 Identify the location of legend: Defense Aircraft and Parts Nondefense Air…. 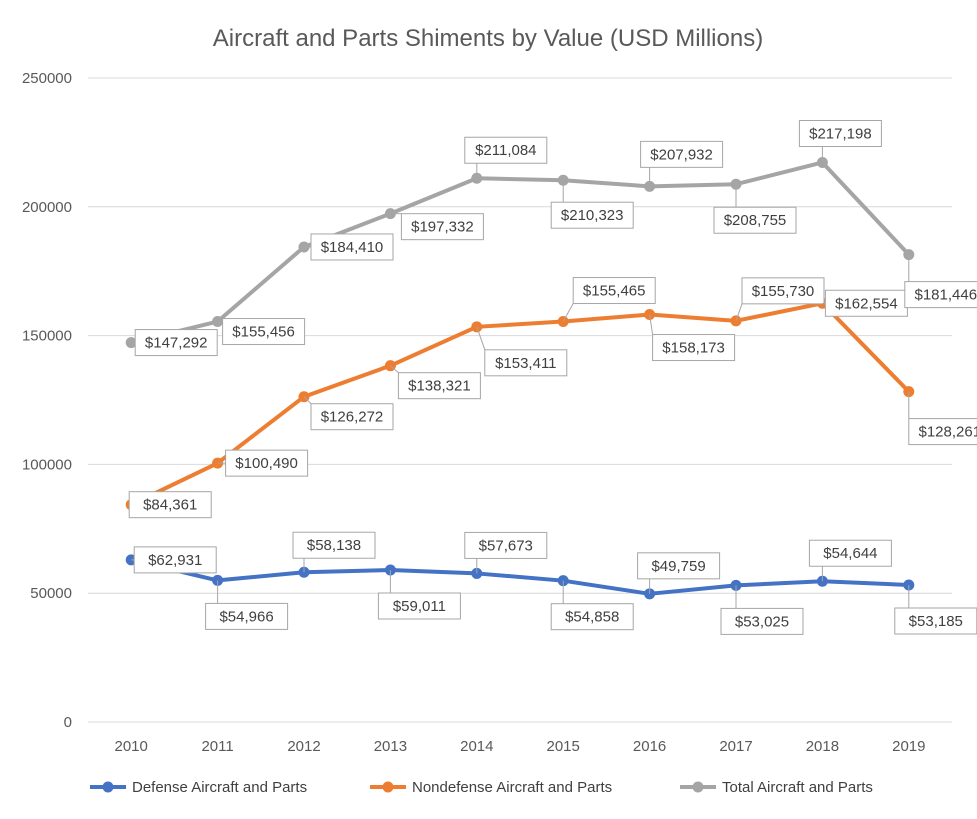
(481, 787).